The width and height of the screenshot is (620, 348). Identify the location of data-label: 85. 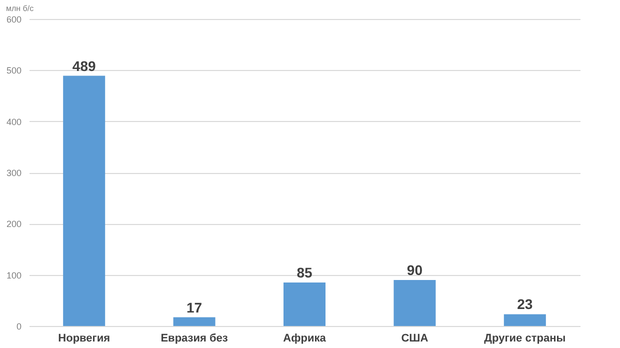
(304, 272).